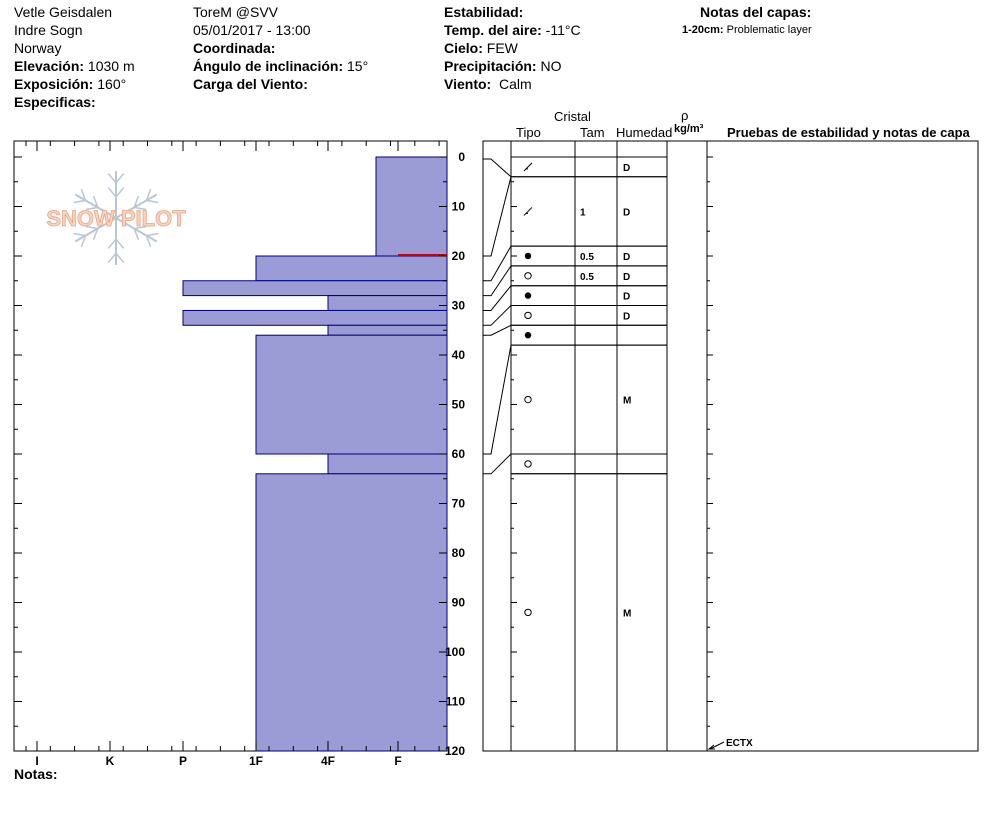  I want to click on test-annotation-arrow, so click(717, 745).